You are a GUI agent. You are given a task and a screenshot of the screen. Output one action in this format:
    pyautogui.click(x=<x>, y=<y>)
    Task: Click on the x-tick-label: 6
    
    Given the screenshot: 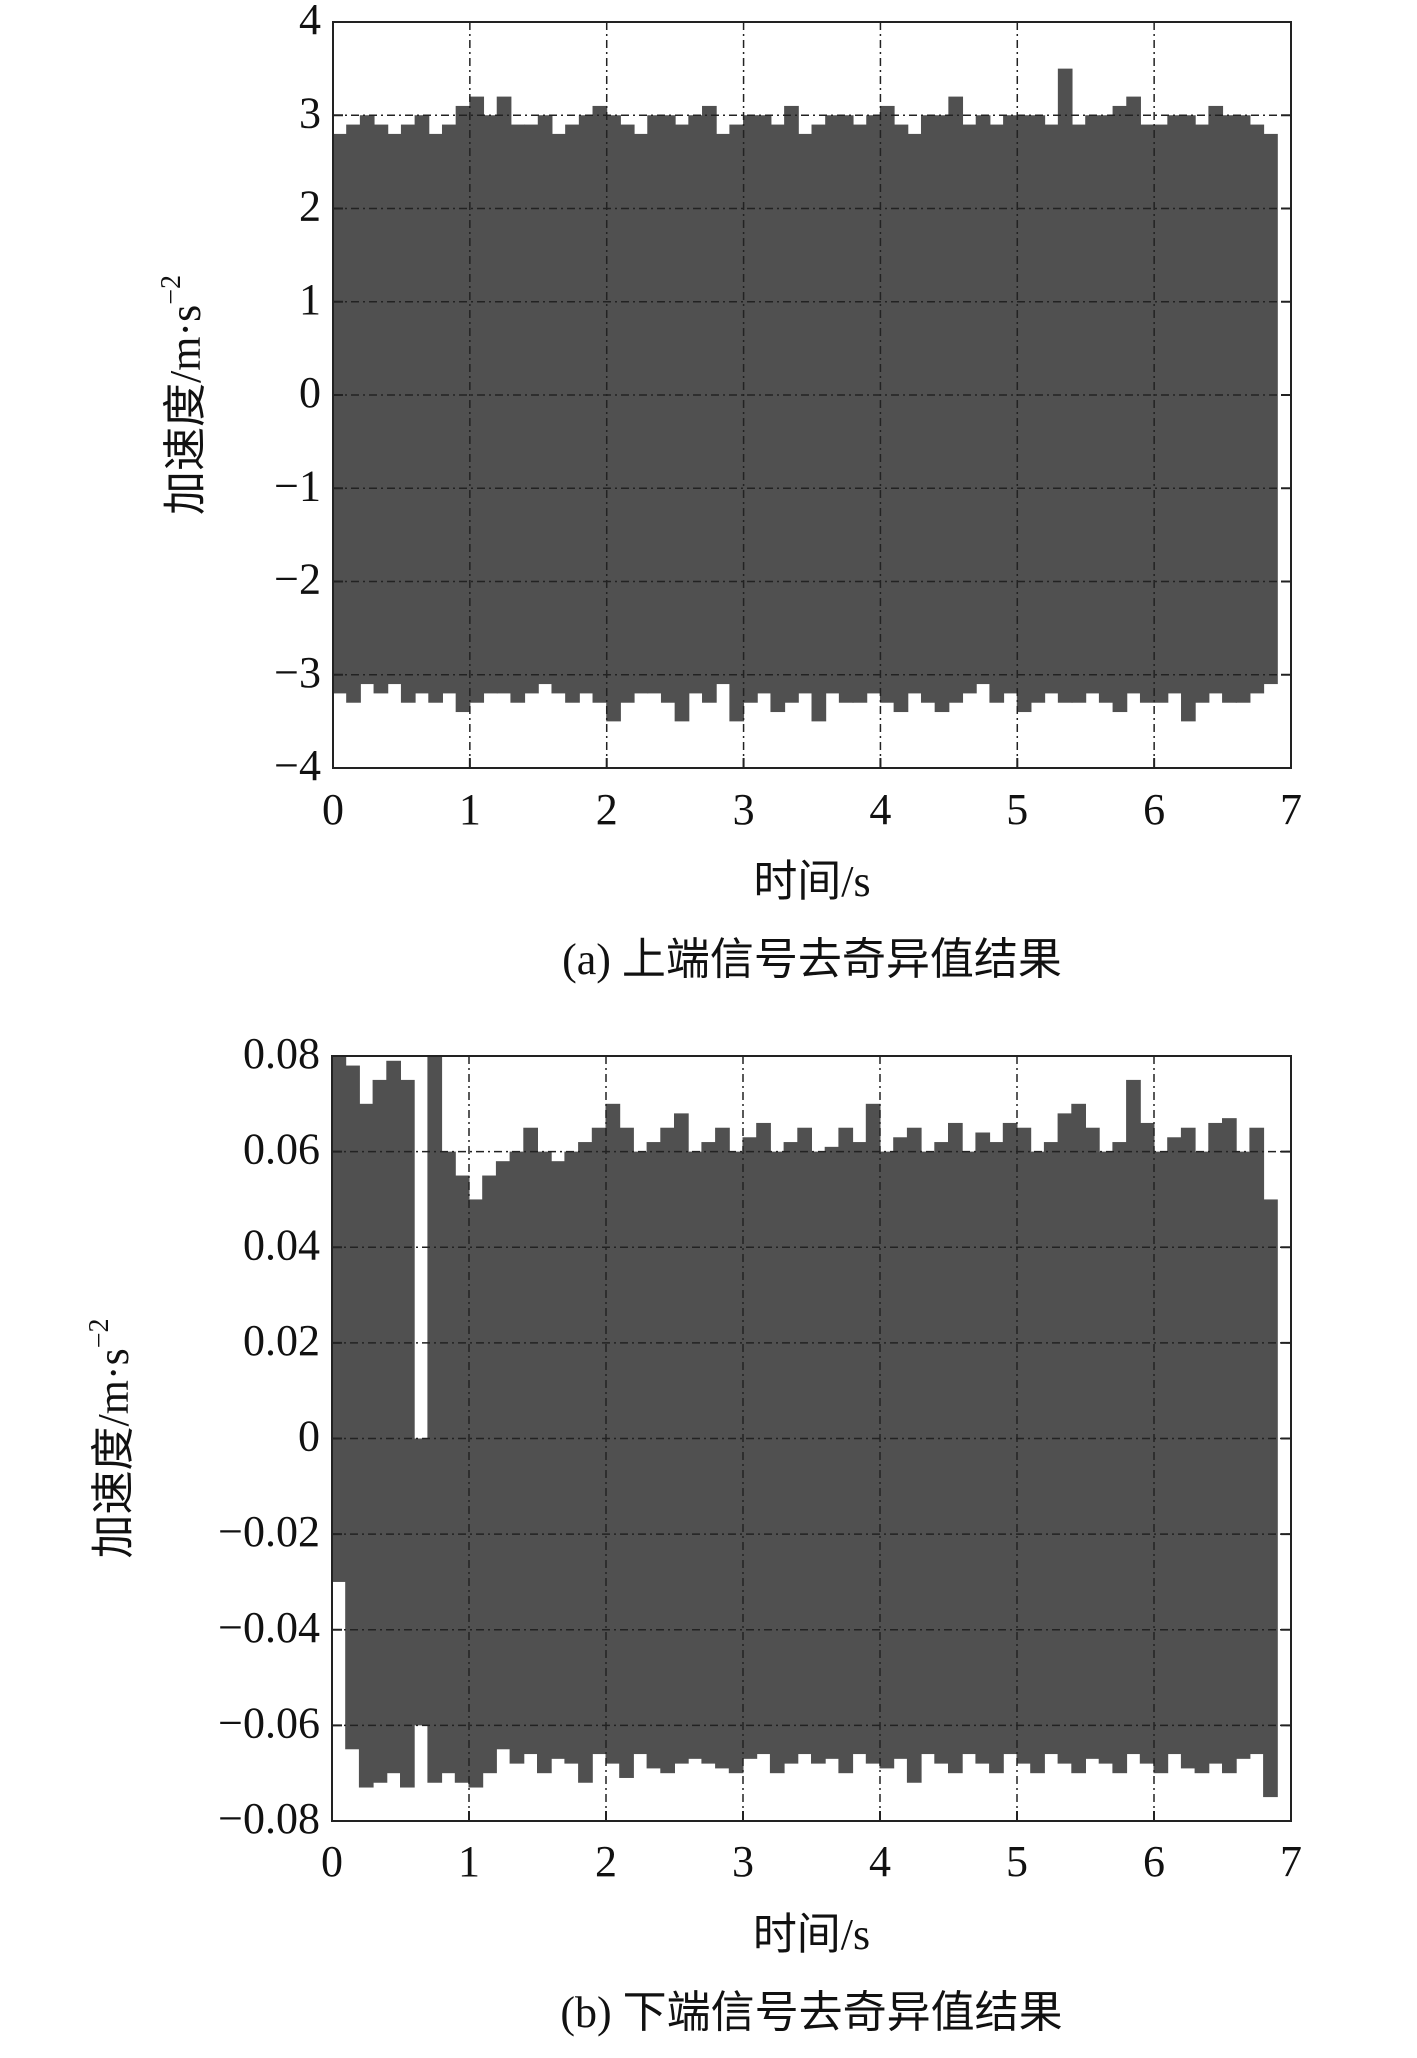 What is the action you would take?
    pyautogui.click(x=1154, y=809)
    